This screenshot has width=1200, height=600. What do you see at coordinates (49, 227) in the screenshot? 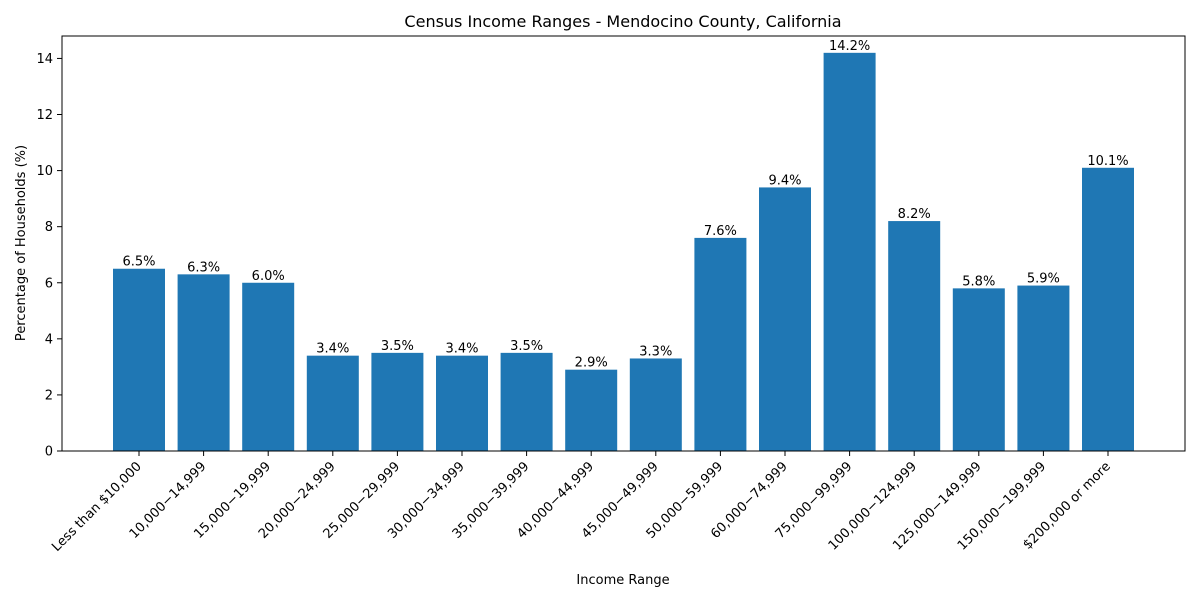
I see `y-tick-label: 8` at bounding box center [49, 227].